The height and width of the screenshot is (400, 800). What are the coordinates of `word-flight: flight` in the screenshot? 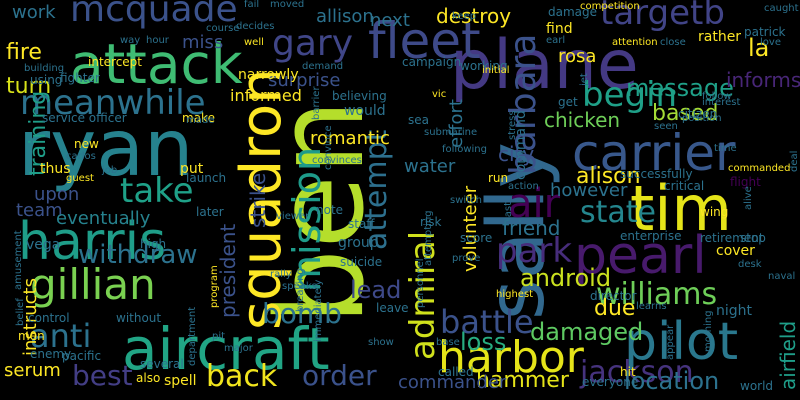 It's located at (745, 182).